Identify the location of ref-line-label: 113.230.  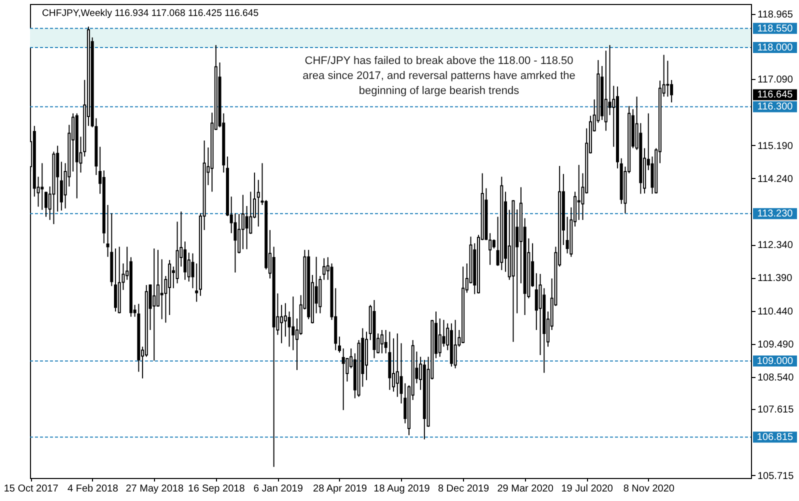
(775, 214).